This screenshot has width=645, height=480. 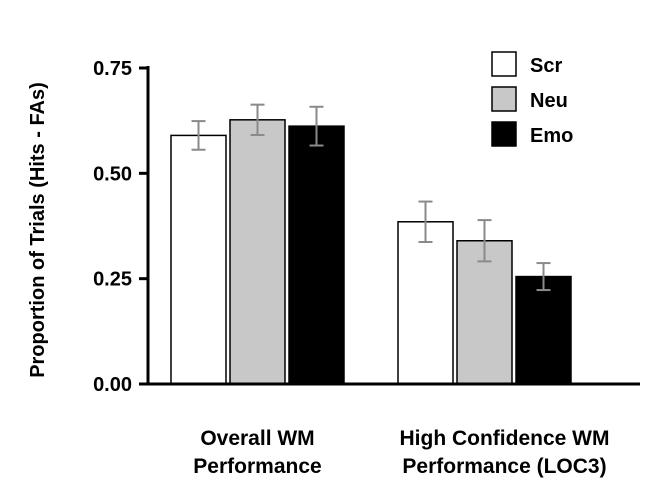 I want to click on legend-swatch-scr, so click(x=504, y=64).